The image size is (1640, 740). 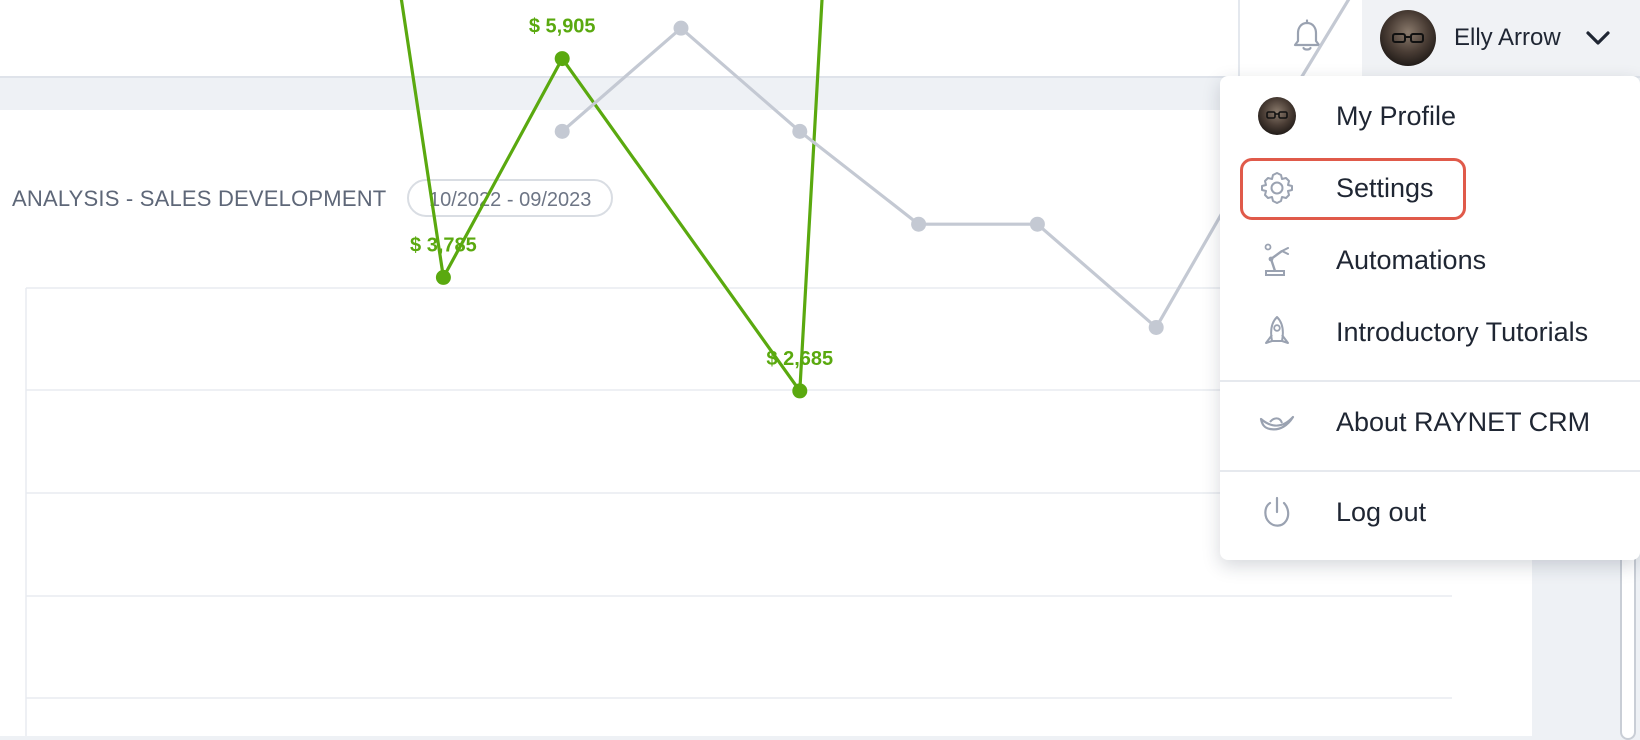 What do you see at coordinates (1385, 187) in the screenshot?
I see `menu-label: Settings` at bounding box center [1385, 187].